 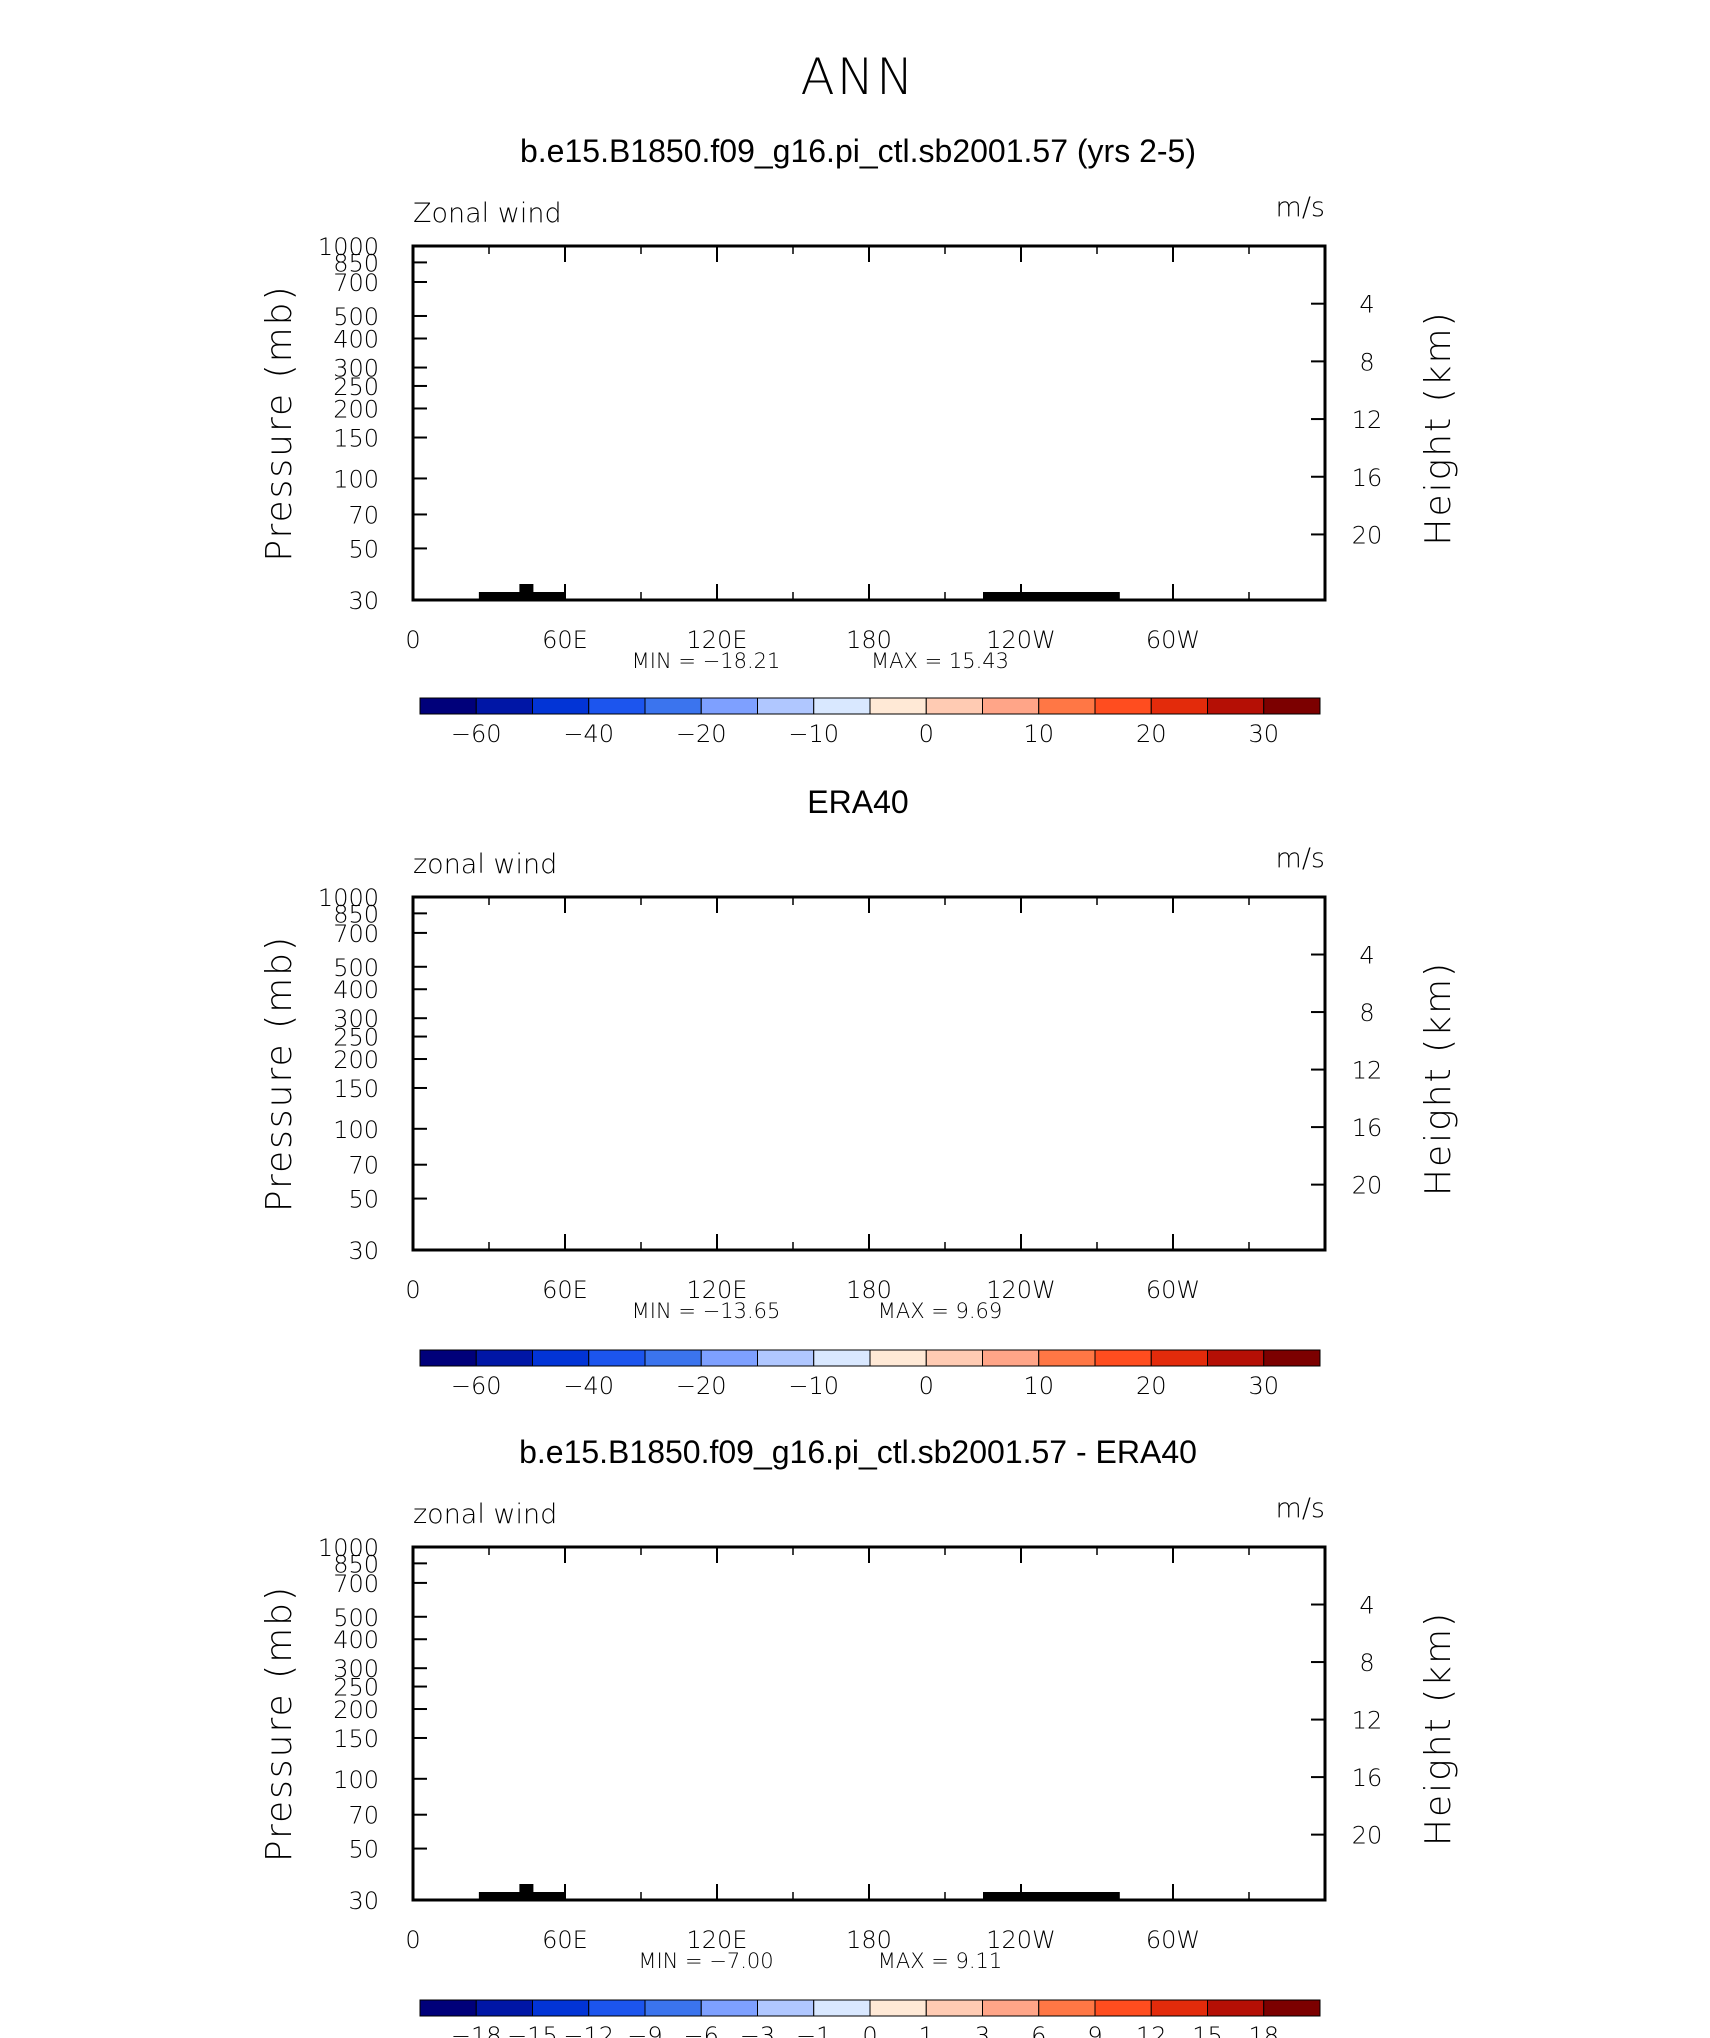 I want to click on units-label: m/s, so click(x=1300, y=858).